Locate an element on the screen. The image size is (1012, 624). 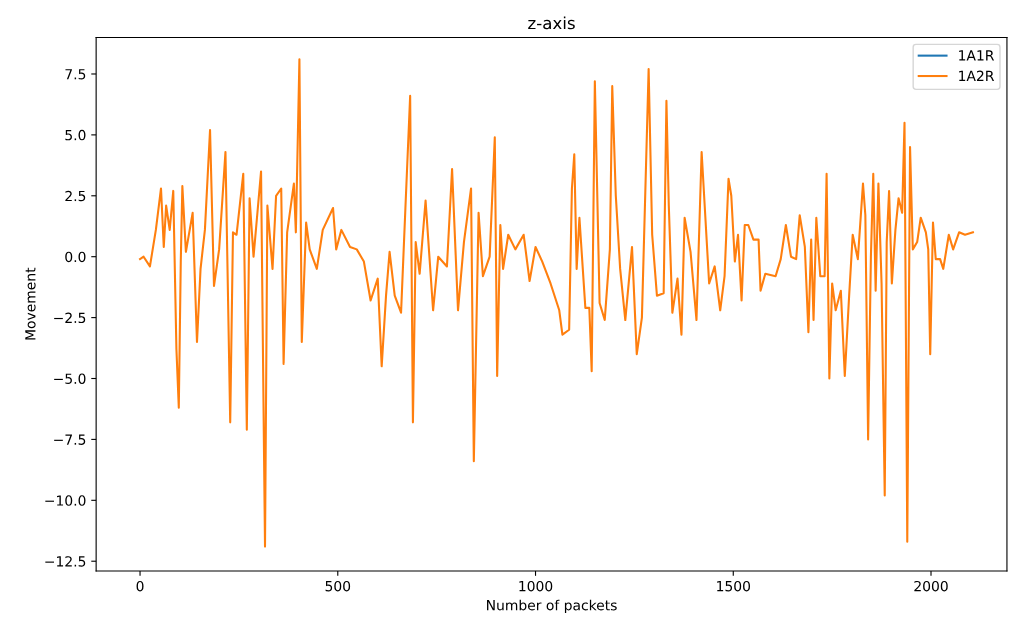
y-tick-label: −2.5 is located at coordinates (70, 318).